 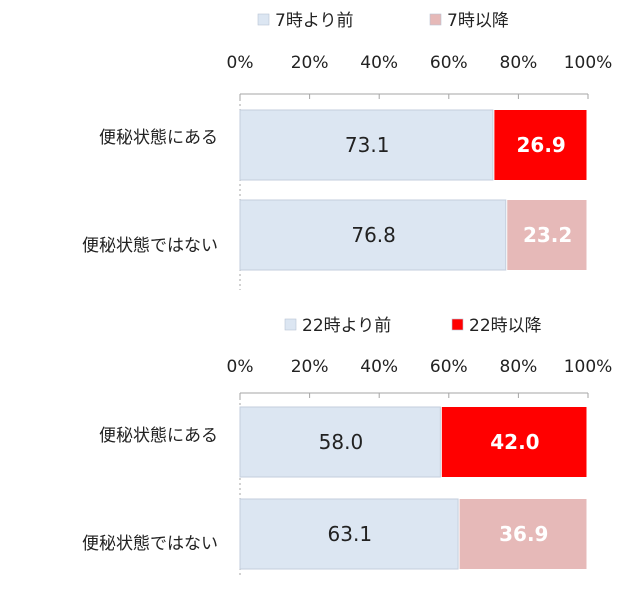 What do you see at coordinates (346, 326) in the screenshot?
I see `legend-label-1: 22時より前` at bounding box center [346, 326].